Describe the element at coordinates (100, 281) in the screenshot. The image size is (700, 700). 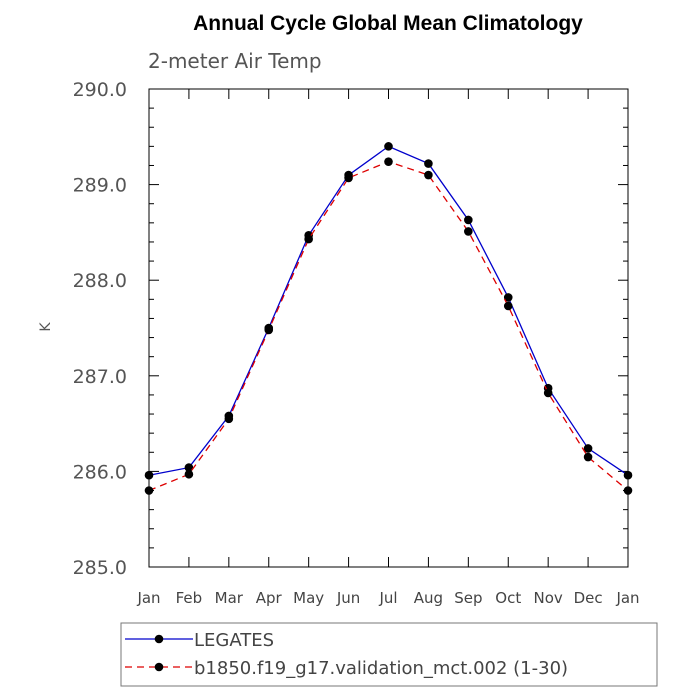
I see `y-tick-label: 288.0` at that location.